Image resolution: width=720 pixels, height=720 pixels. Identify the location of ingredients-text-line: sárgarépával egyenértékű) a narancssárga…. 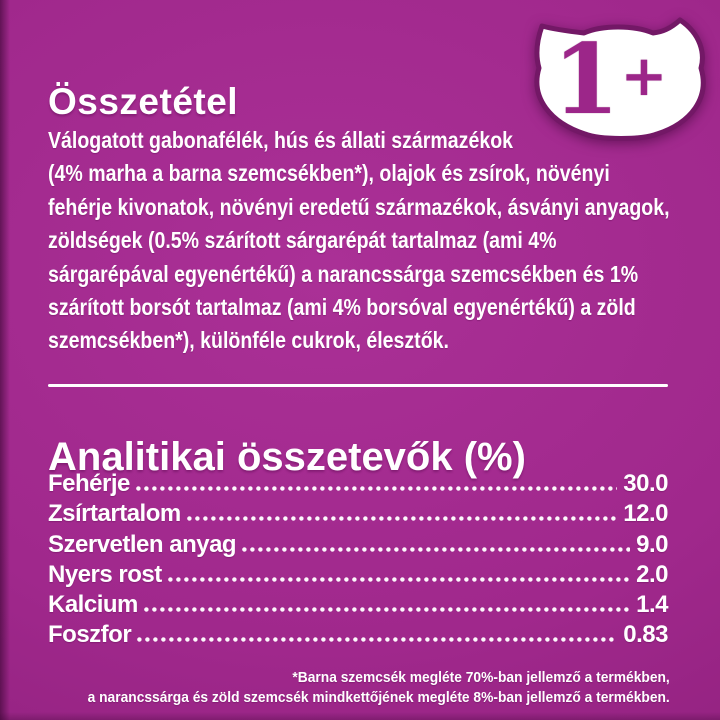
(343, 273).